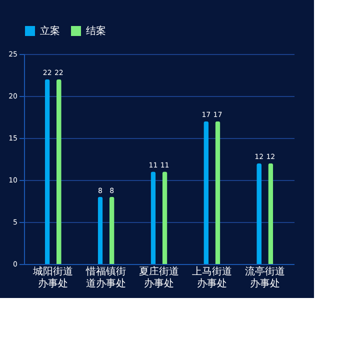 The width and height of the screenshot is (350, 350). What do you see at coordinates (105, 278) in the screenshot?
I see `x-tick-label: 惜福镇街道办事处` at bounding box center [105, 278].